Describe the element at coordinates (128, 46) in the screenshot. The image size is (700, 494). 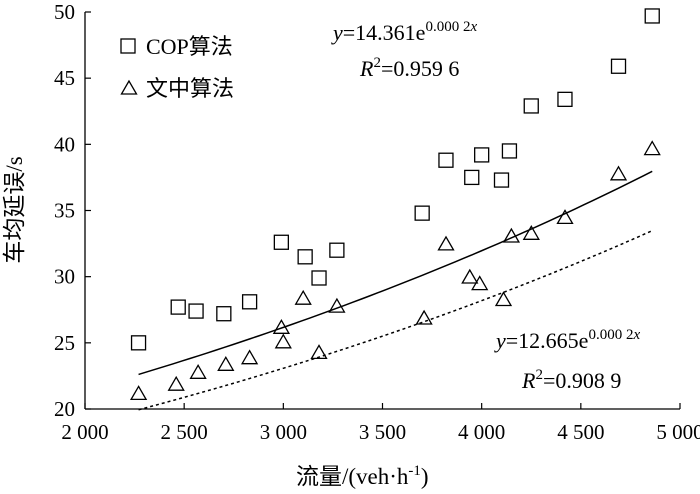
I see `legend-marker-cop` at that location.